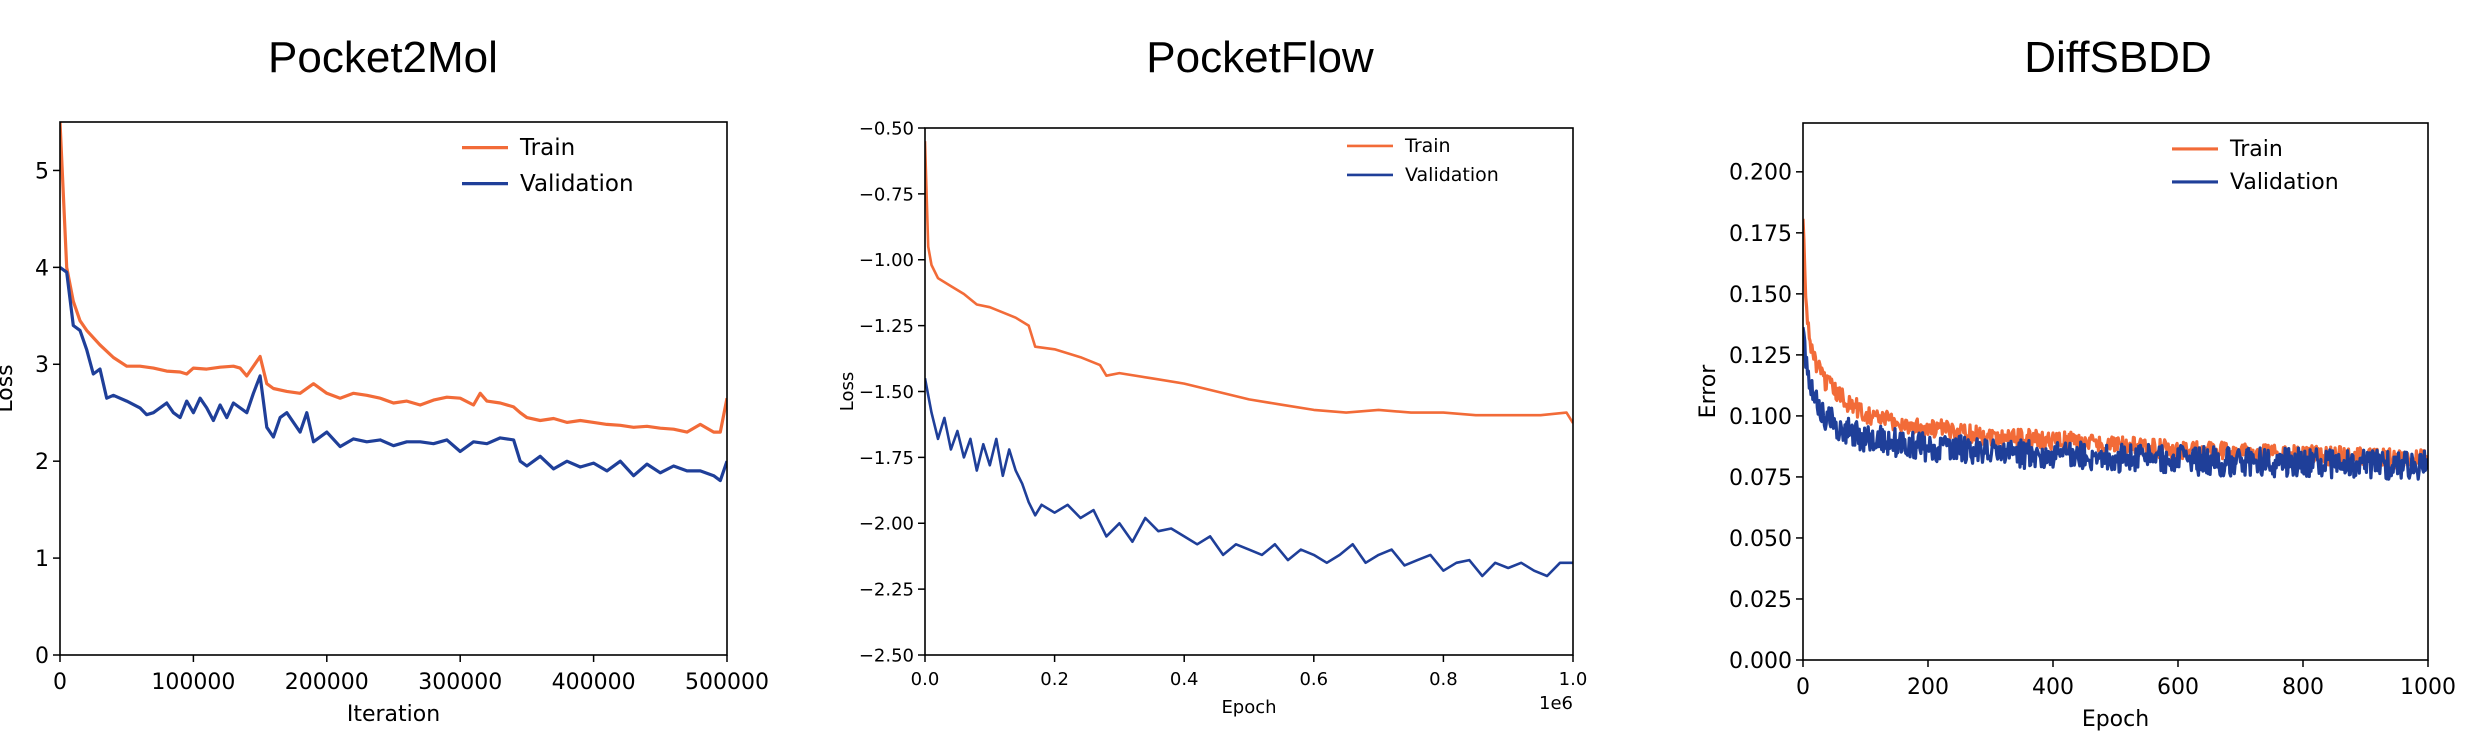  Describe the element at coordinates (42, 268) in the screenshot. I see `y-tick-label: 4` at that location.